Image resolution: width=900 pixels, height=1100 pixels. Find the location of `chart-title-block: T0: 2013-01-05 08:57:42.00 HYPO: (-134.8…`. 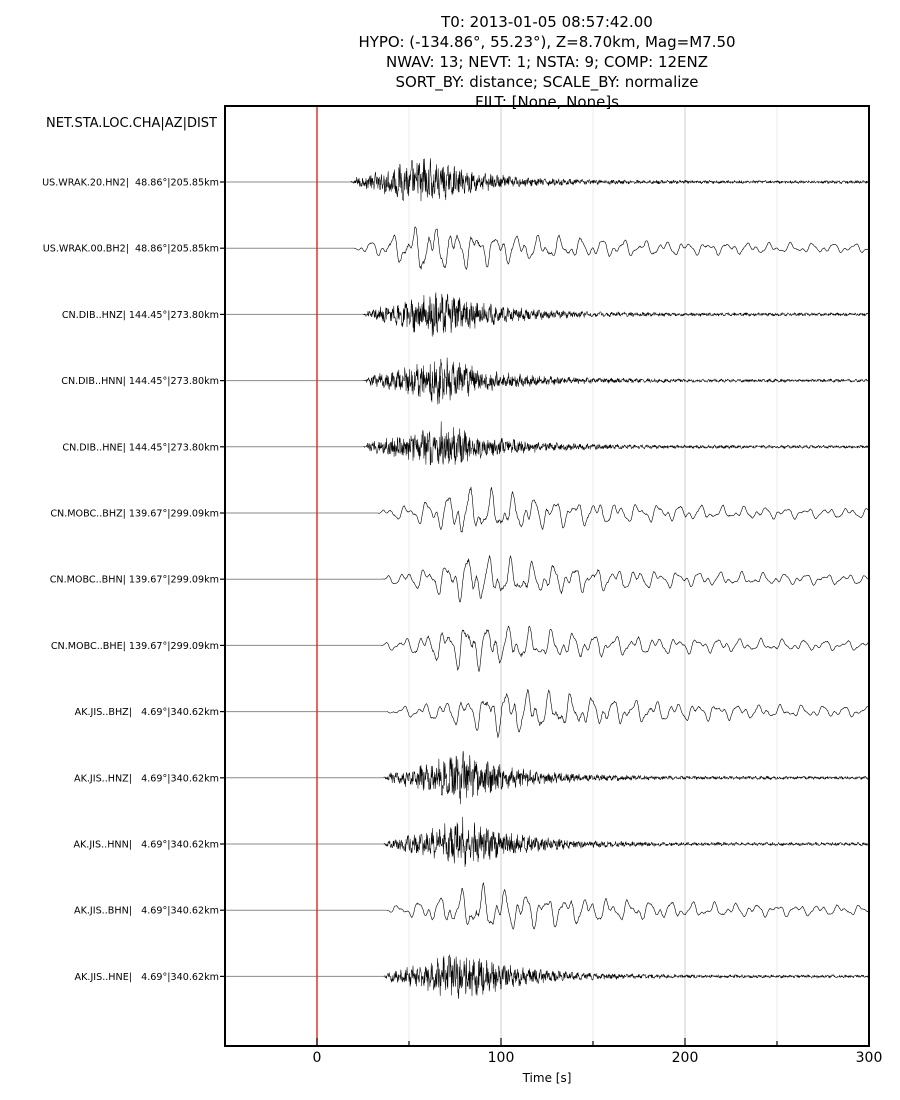

chart-title-block: T0: 2013-01-05 08:57:42.00 HYPO: (-134.8… is located at coordinates (547, 62).